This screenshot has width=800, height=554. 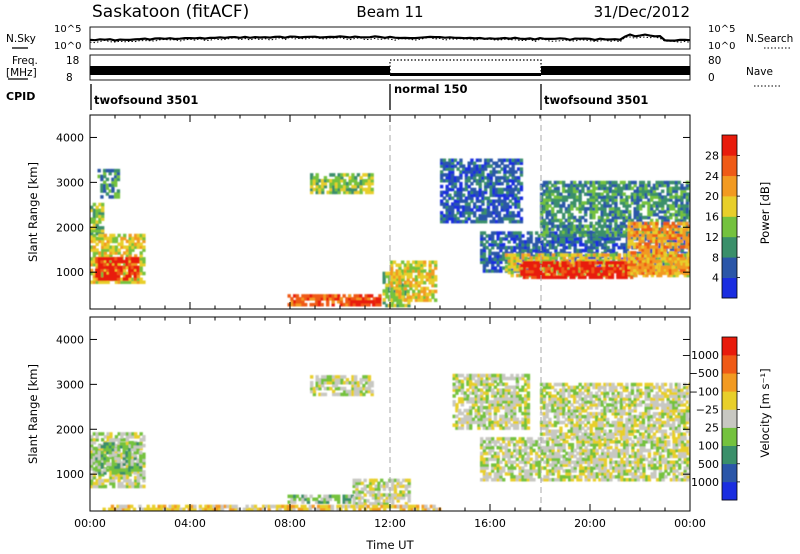 What do you see at coordinates (21, 73) in the screenshot?
I see `freq-unit: [MHz]` at bounding box center [21, 73].